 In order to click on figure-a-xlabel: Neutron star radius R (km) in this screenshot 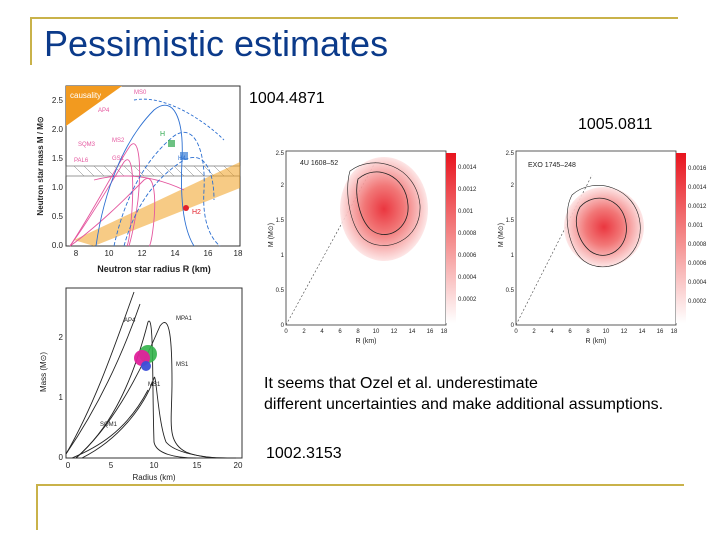, I will do `click(154, 269)`.